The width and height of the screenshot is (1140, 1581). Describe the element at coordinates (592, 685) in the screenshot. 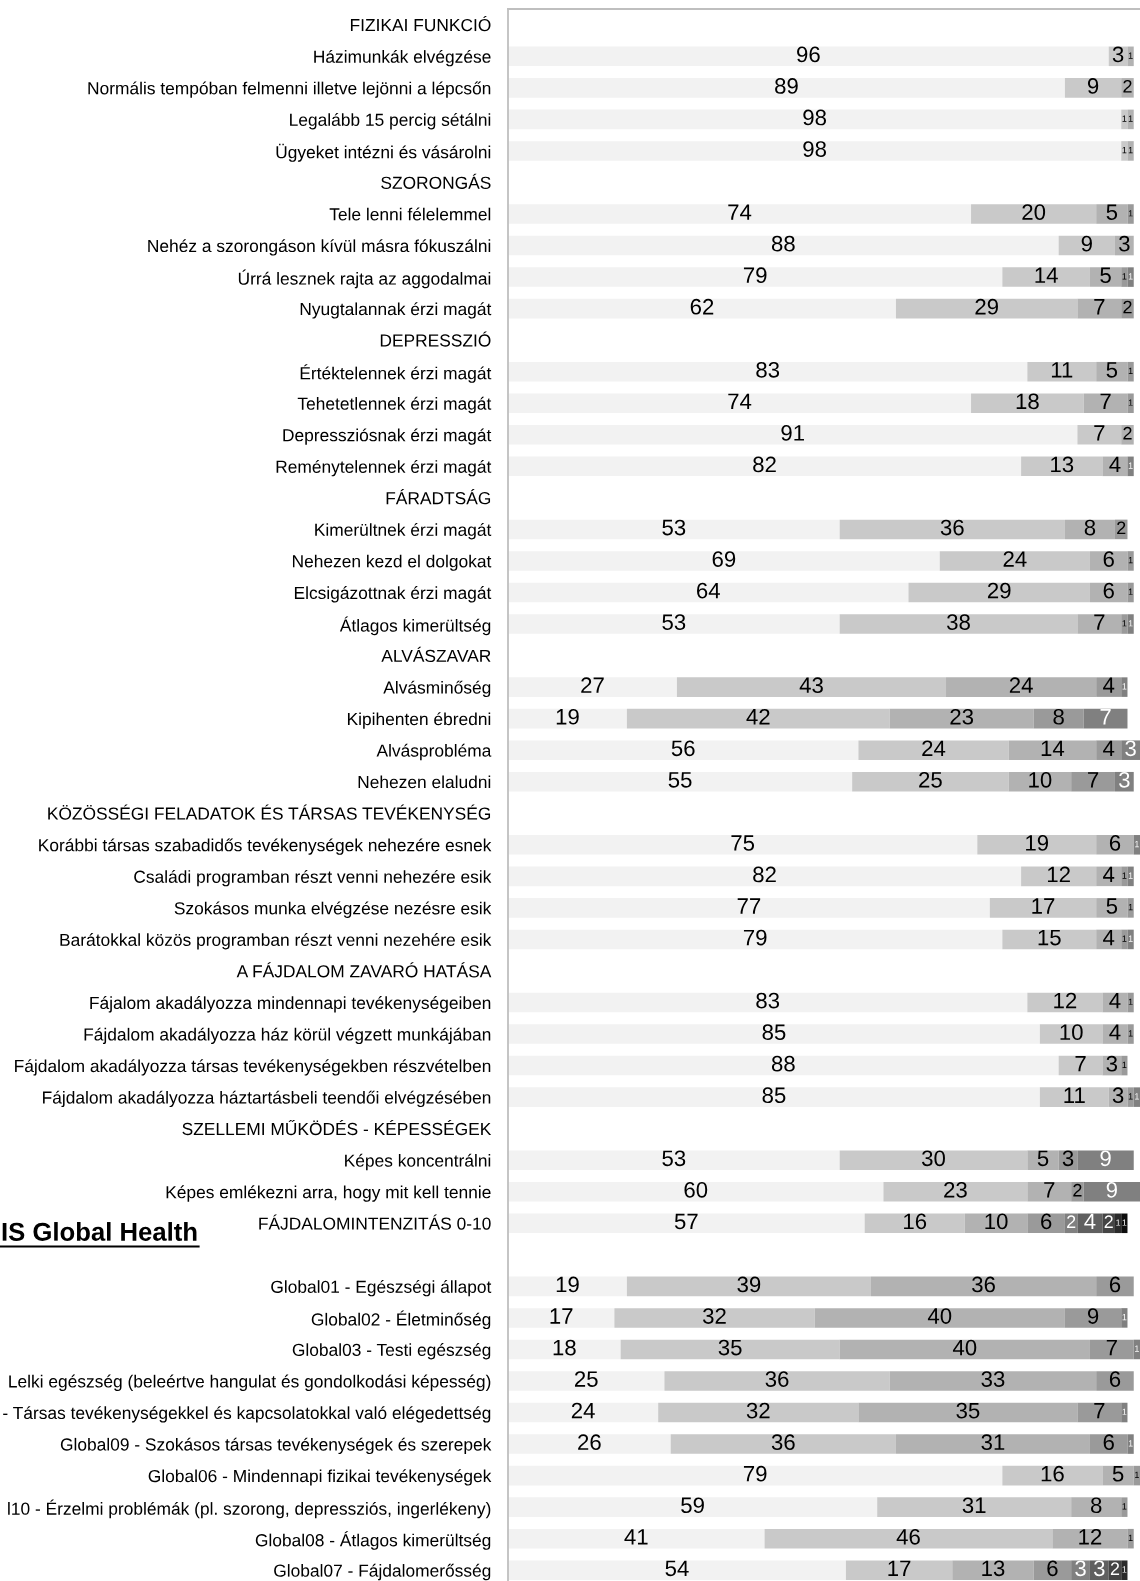

I see `data-label: 27` at that location.